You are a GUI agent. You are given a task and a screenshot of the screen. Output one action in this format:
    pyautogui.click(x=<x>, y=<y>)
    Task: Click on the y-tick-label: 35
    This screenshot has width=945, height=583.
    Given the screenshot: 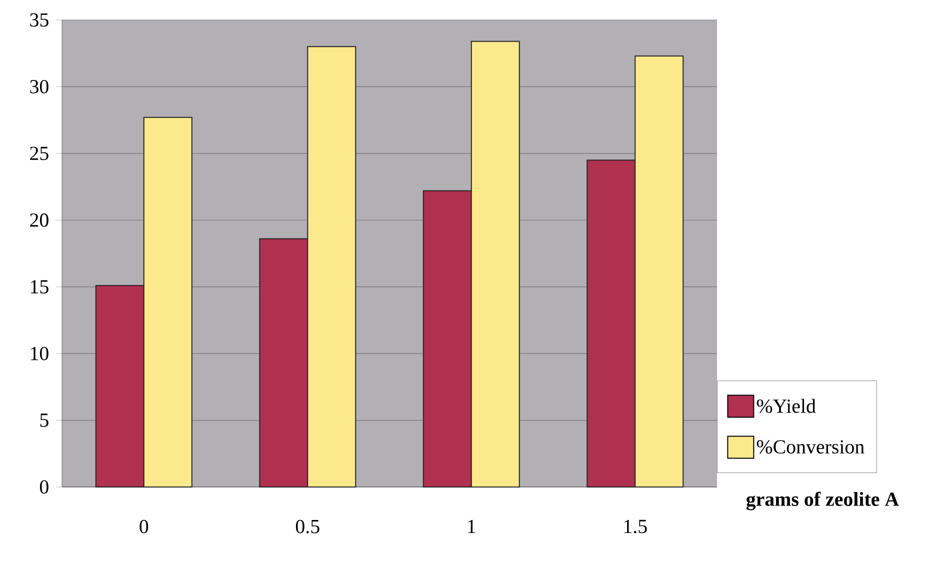 What is the action you would take?
    pyautogui.click(x=39, y=20)
    